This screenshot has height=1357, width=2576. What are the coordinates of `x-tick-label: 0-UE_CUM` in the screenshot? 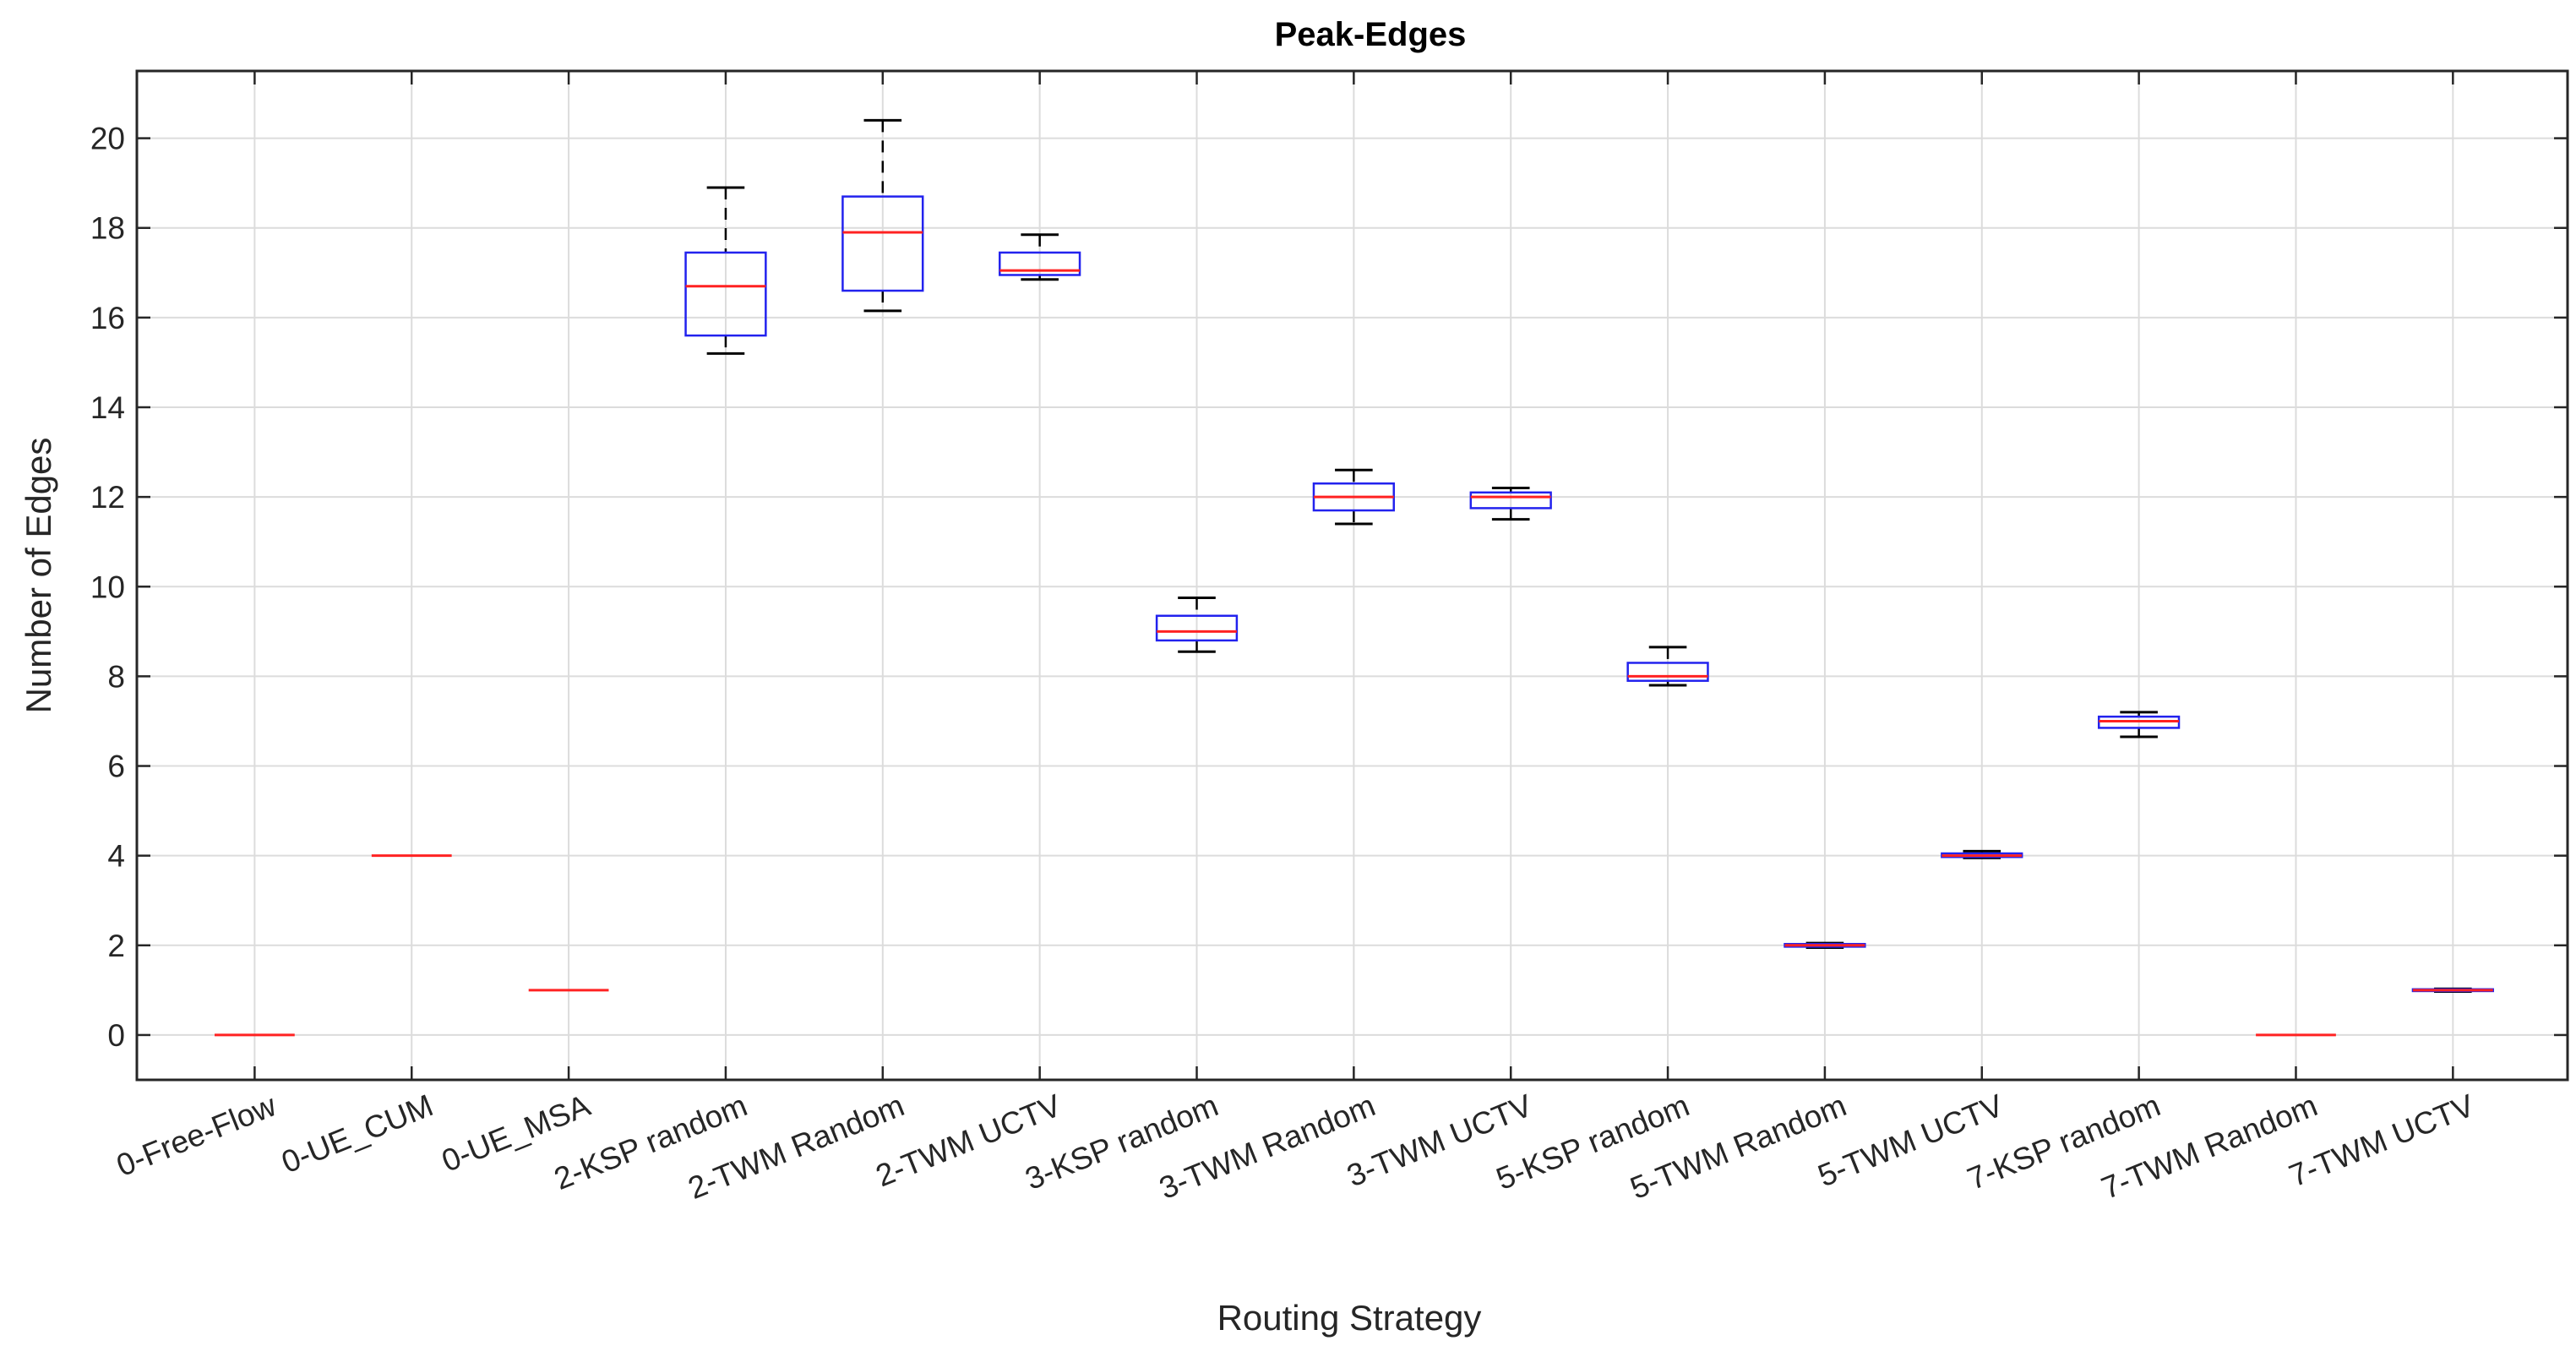 It's located at (357, 1133).